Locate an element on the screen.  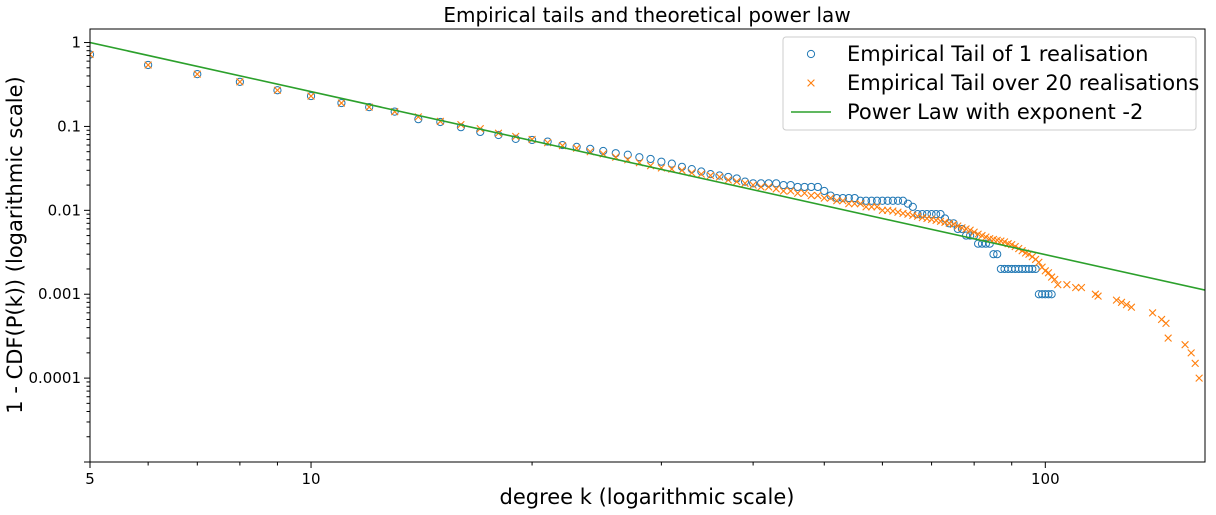
y-tick-label: 0.001 is located at coordinates (59, 294).